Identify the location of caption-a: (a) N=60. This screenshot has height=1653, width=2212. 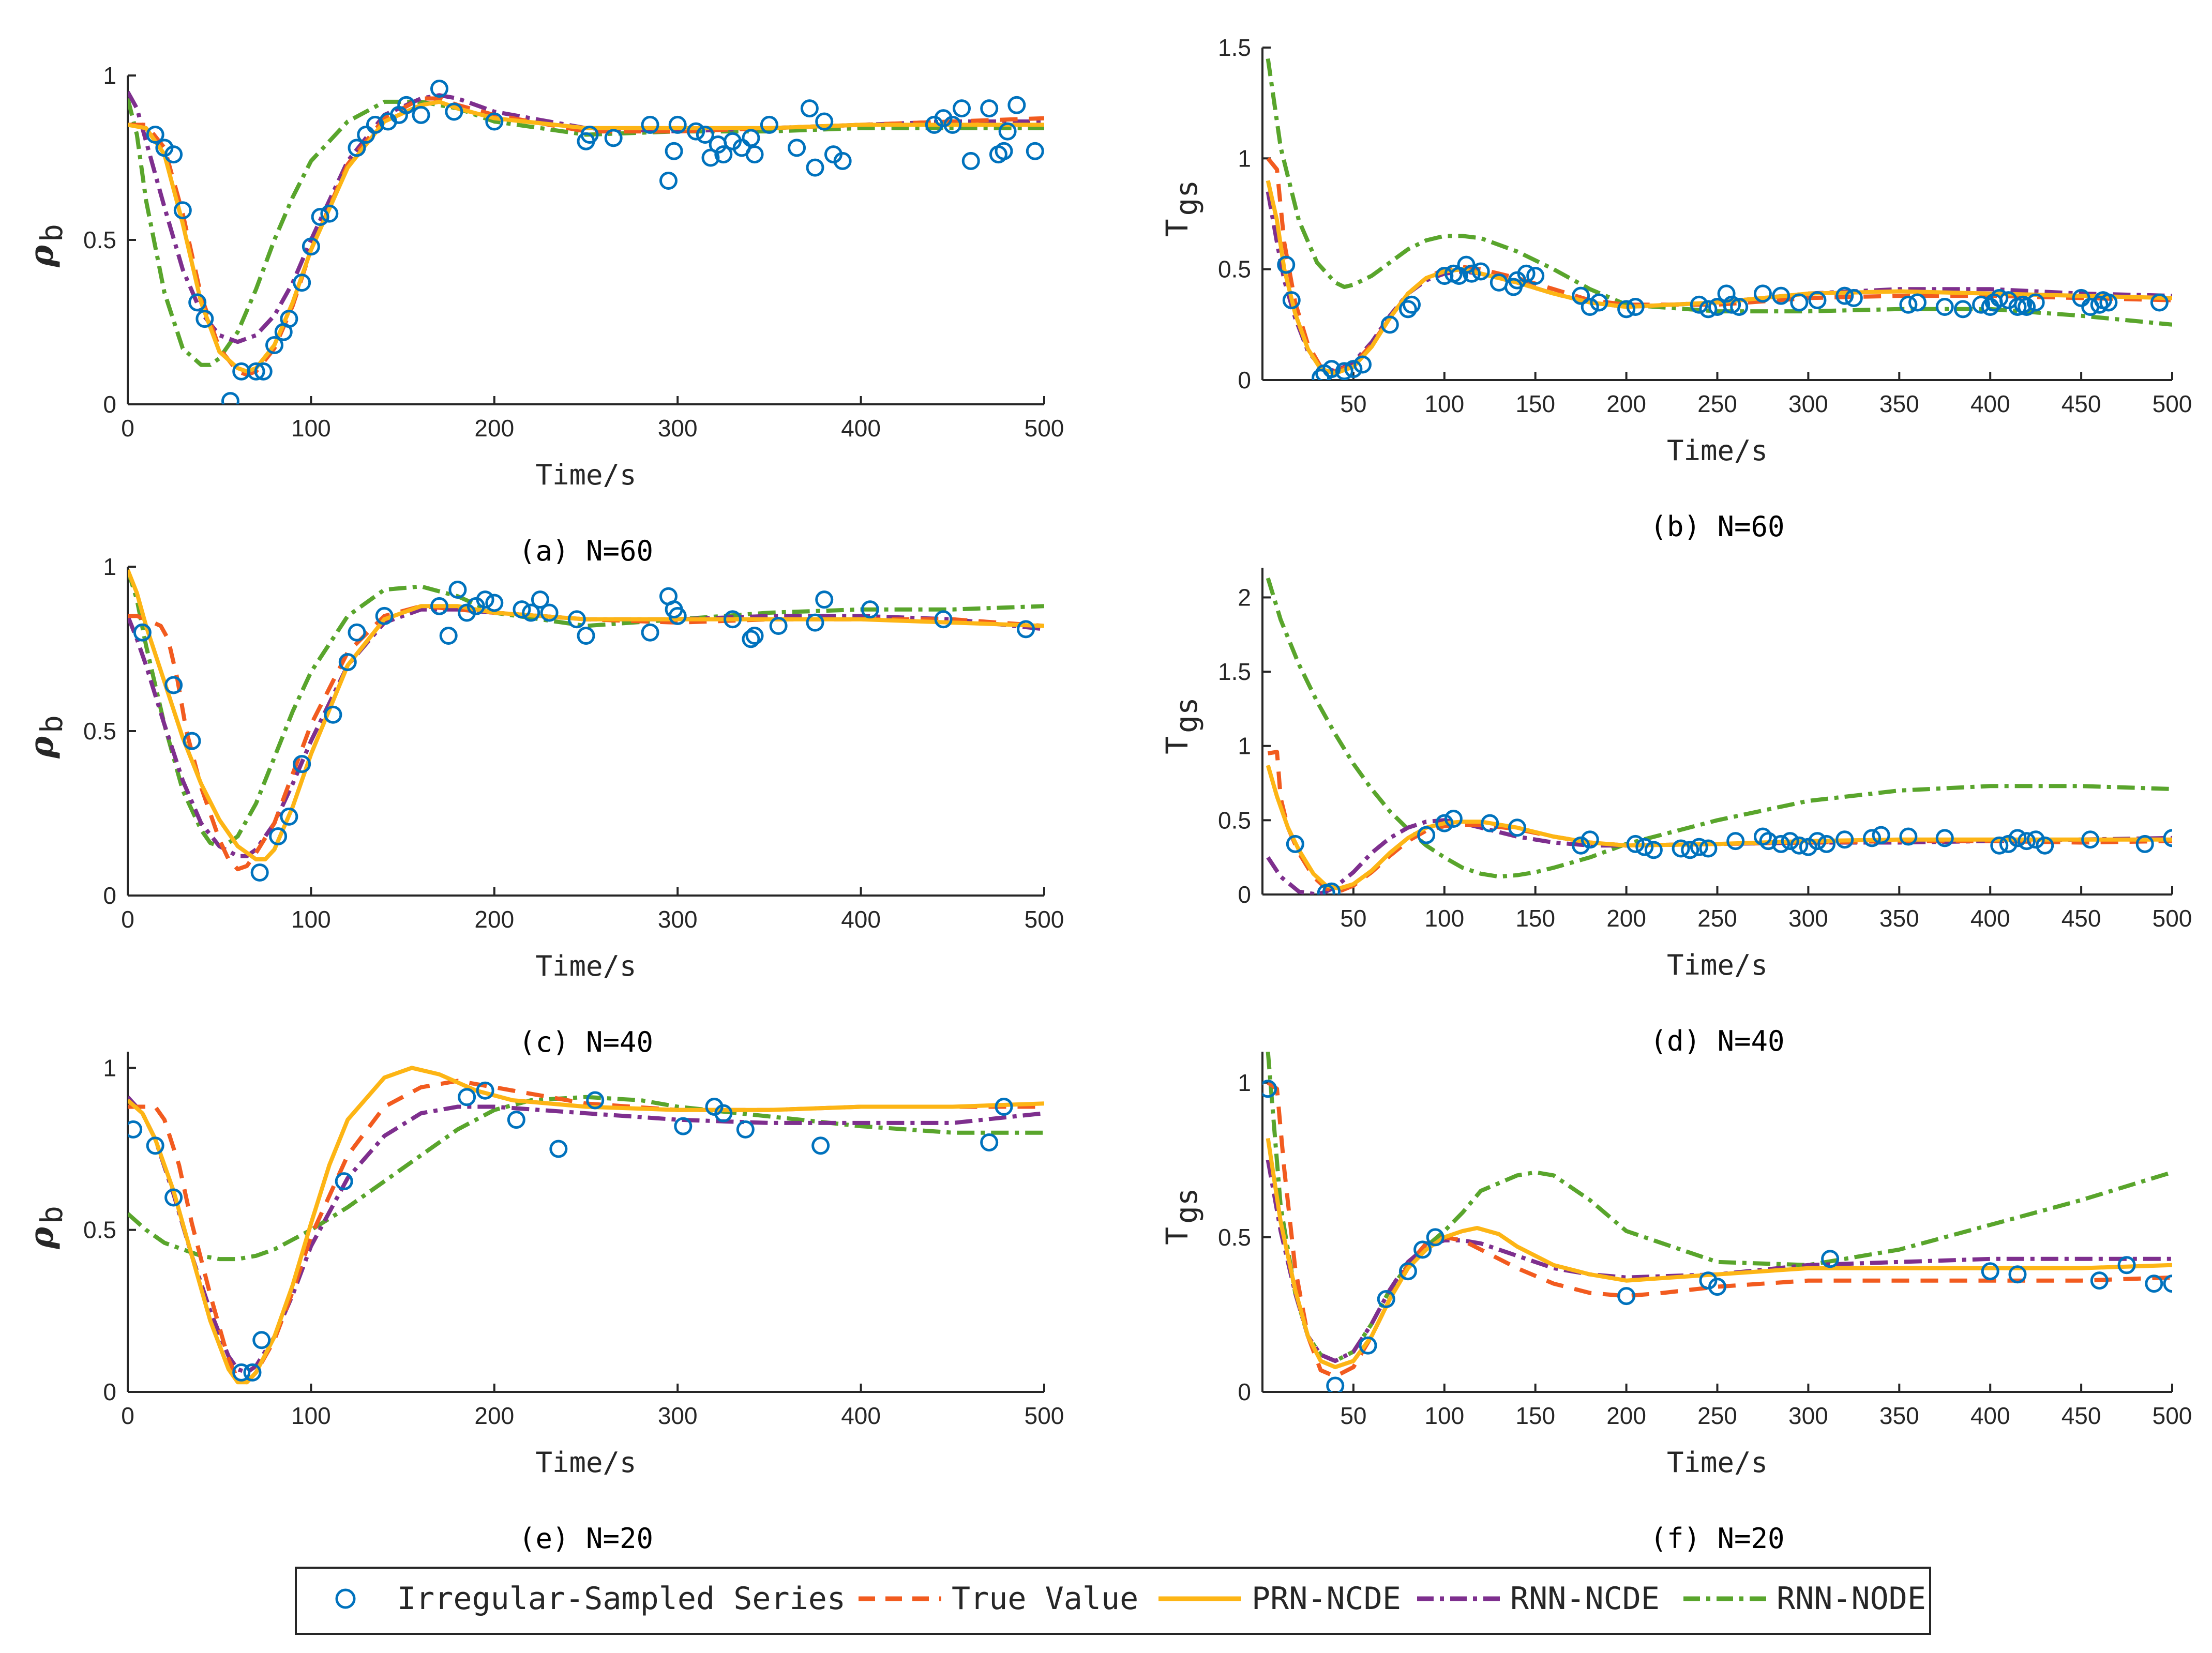
(586, 551).